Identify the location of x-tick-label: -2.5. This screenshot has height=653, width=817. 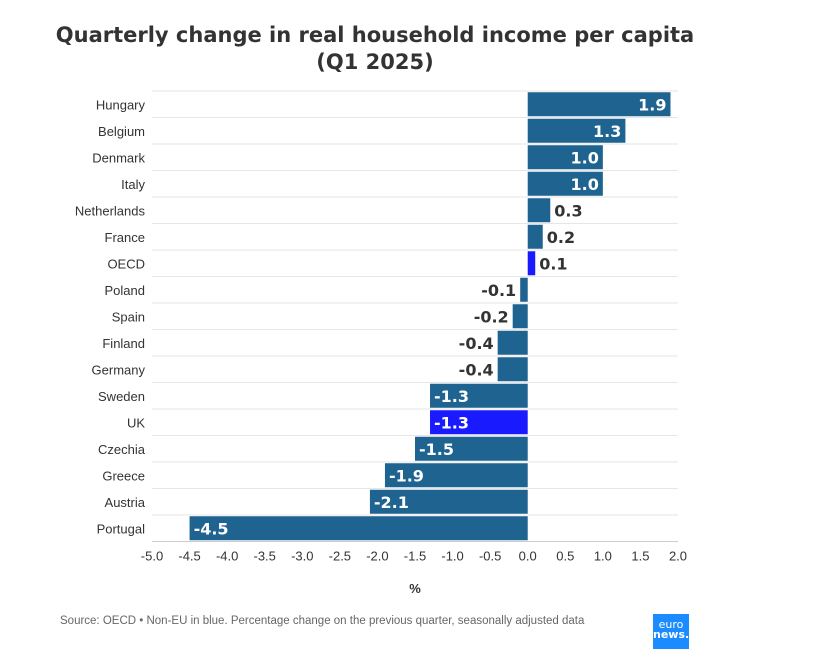
(340, 556).